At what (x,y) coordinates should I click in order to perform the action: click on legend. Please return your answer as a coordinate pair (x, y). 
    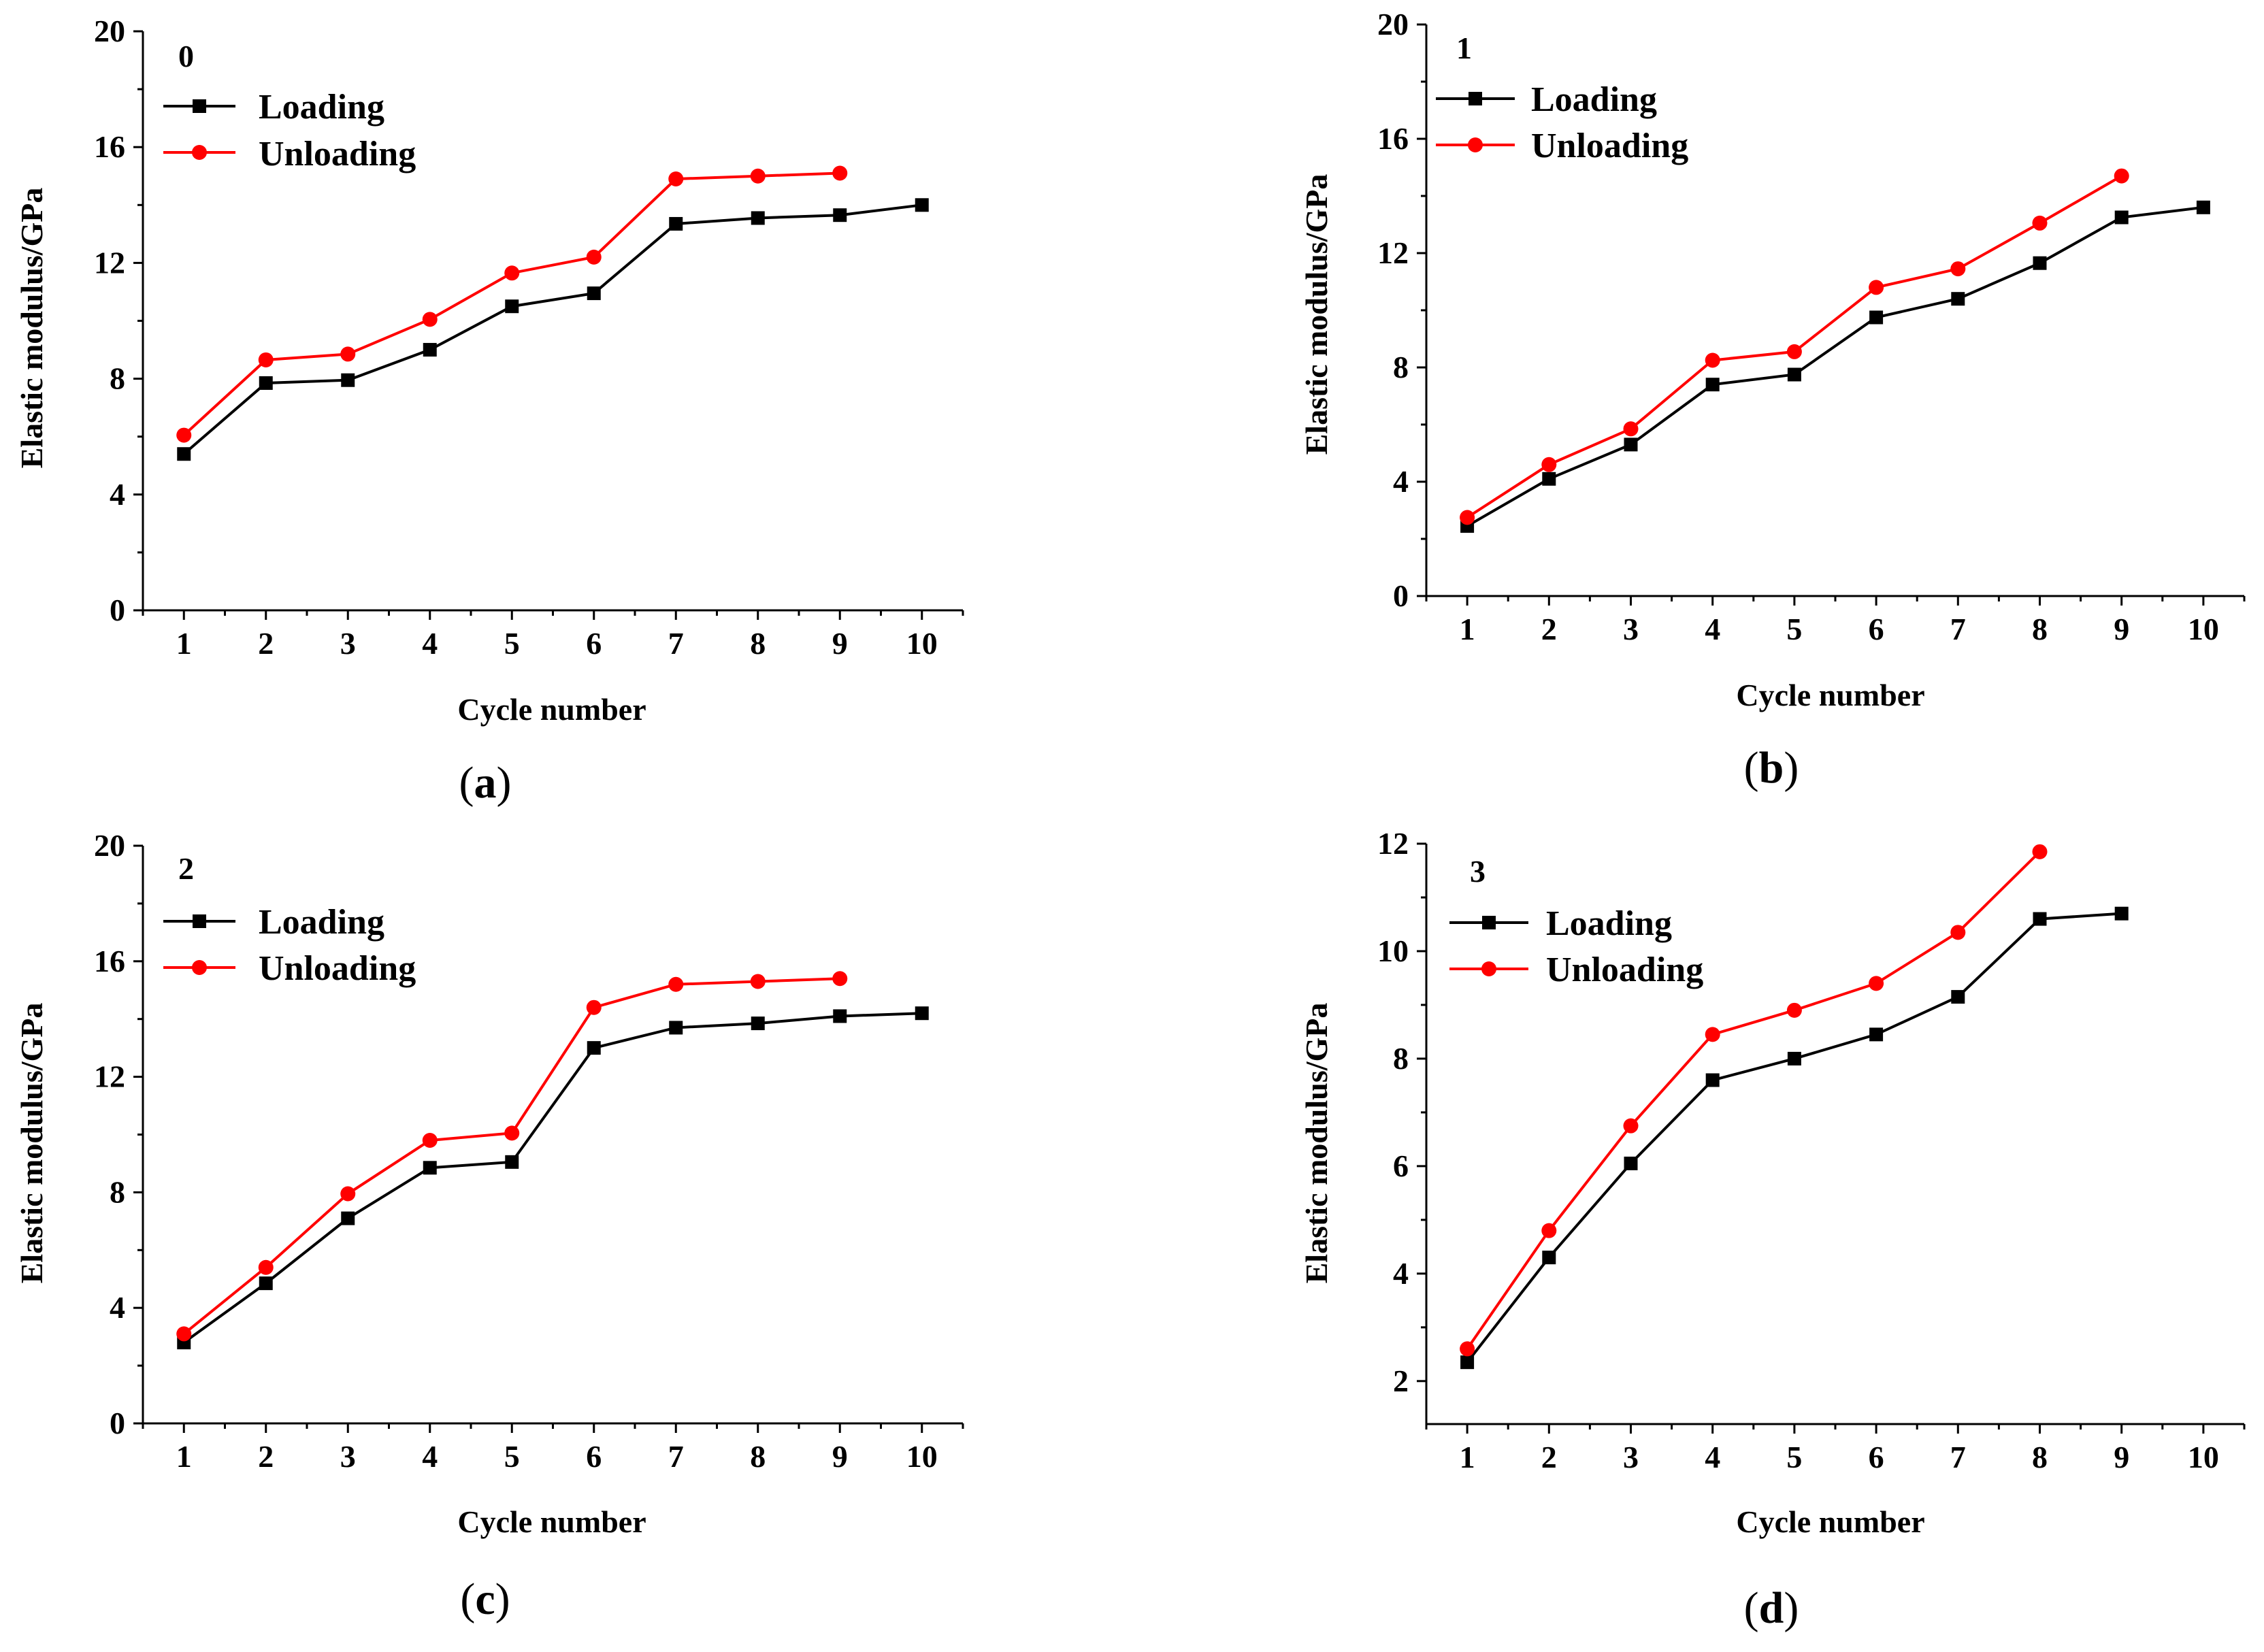
    Looking at the image, I should click on (199, 129).